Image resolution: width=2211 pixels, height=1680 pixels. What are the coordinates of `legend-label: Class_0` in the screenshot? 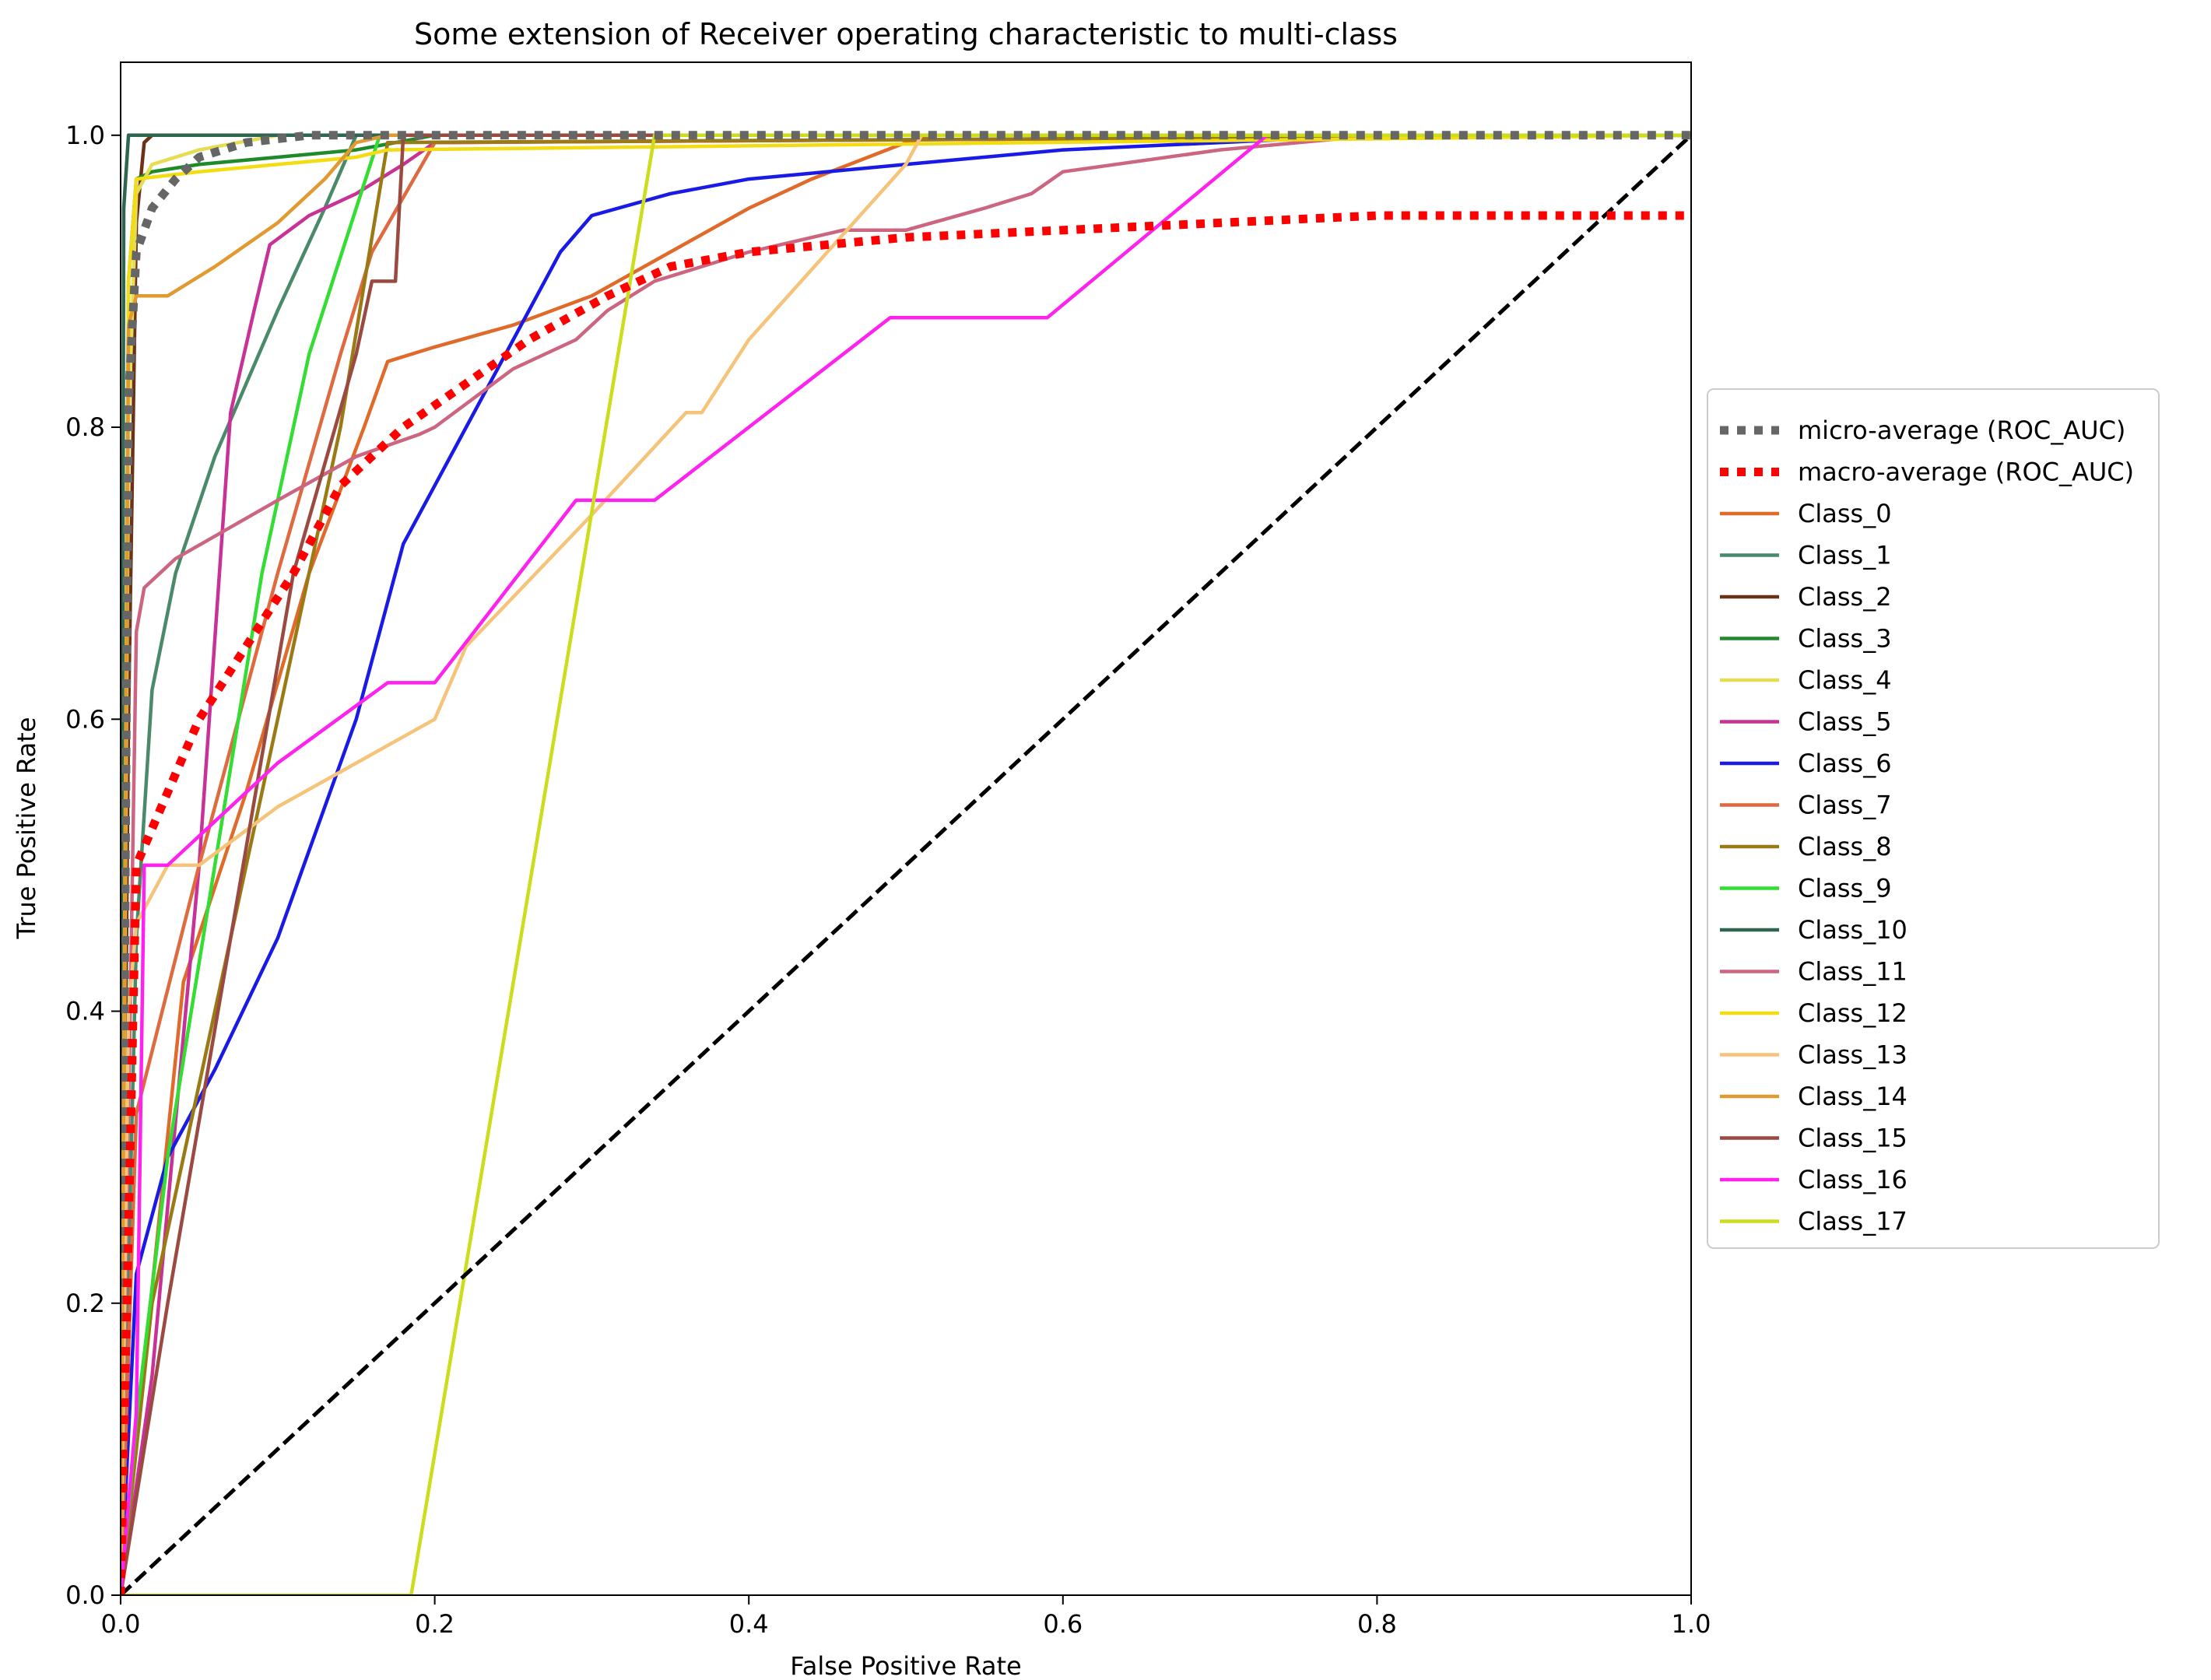 It's located at (1845, 513).